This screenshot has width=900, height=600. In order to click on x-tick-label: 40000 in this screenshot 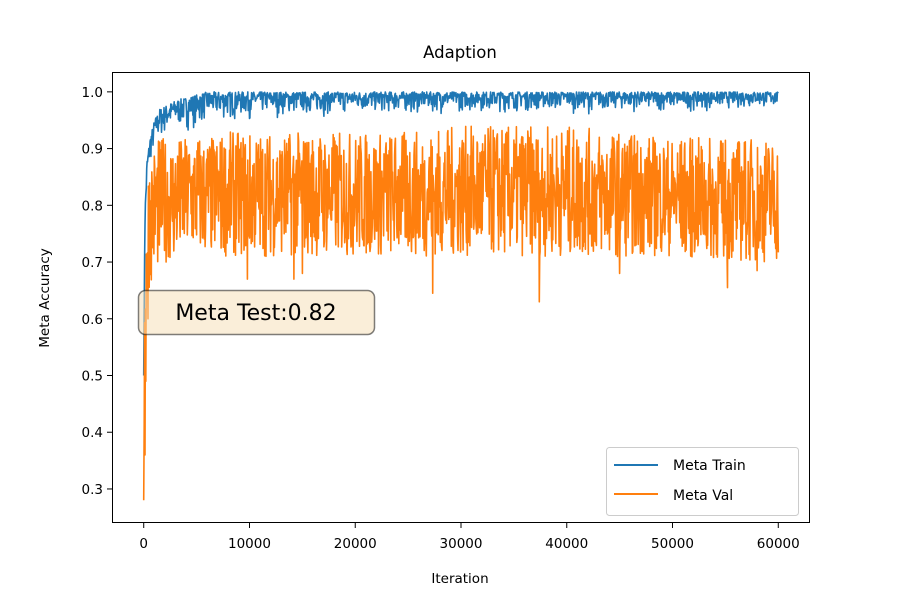, I will do `click(566, 544)`.